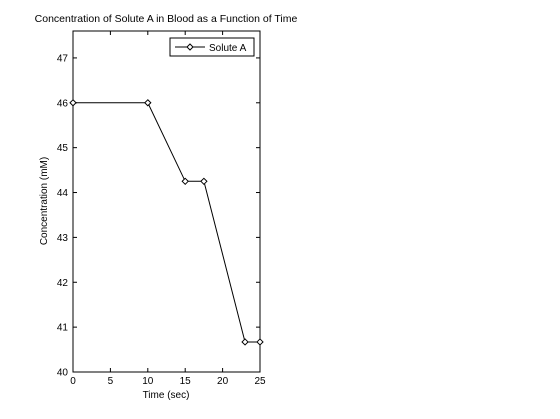  Describe the element at coordinates (63, 373) in the screenshot. I see `y-tick-label: 40` at that location.